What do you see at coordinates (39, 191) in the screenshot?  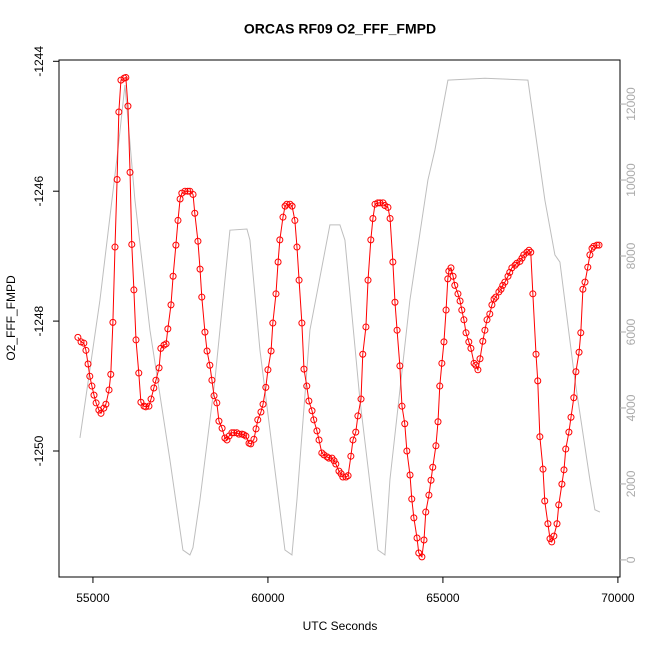 I see `y-tick-label: -1246` at bounding box center [39, 191].